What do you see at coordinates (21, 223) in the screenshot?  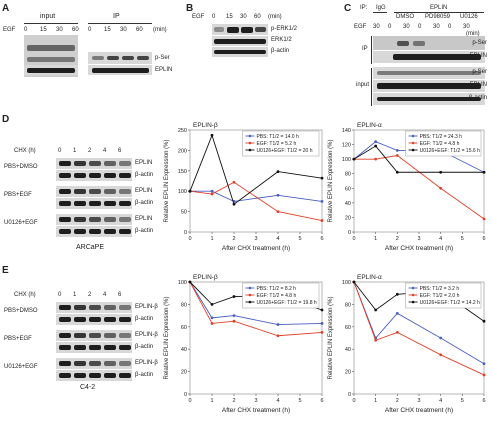 I see `row-treatment-label: U0126+EGF` at bounding box center [21, 223].